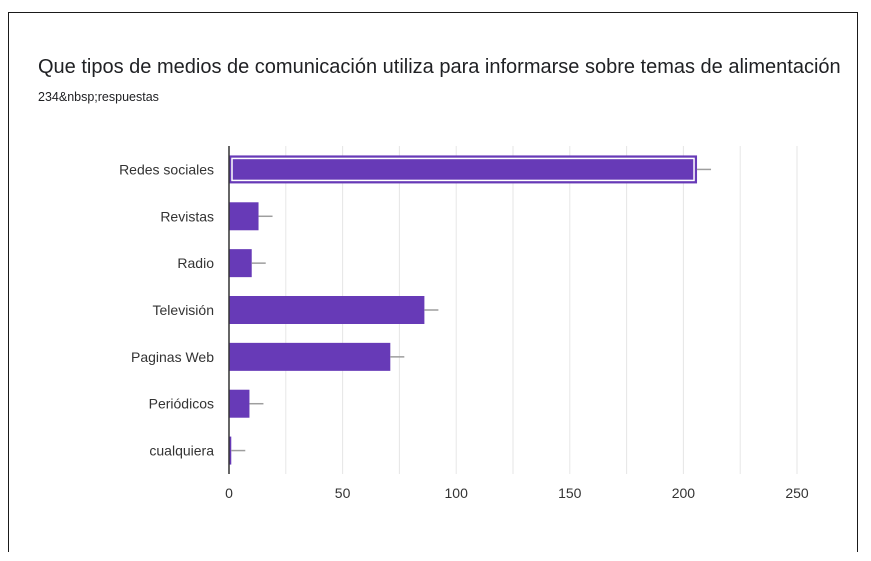 This screenshot has width=871, height=561. I want to click on x-tick-label: 0, so click(229, 493).